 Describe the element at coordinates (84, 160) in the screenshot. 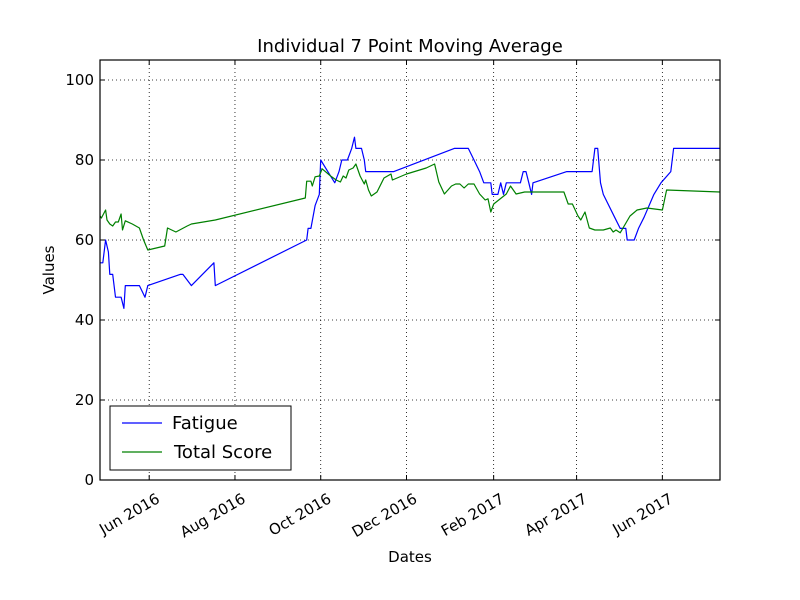

I see `y-tick-label: 80` at that location.